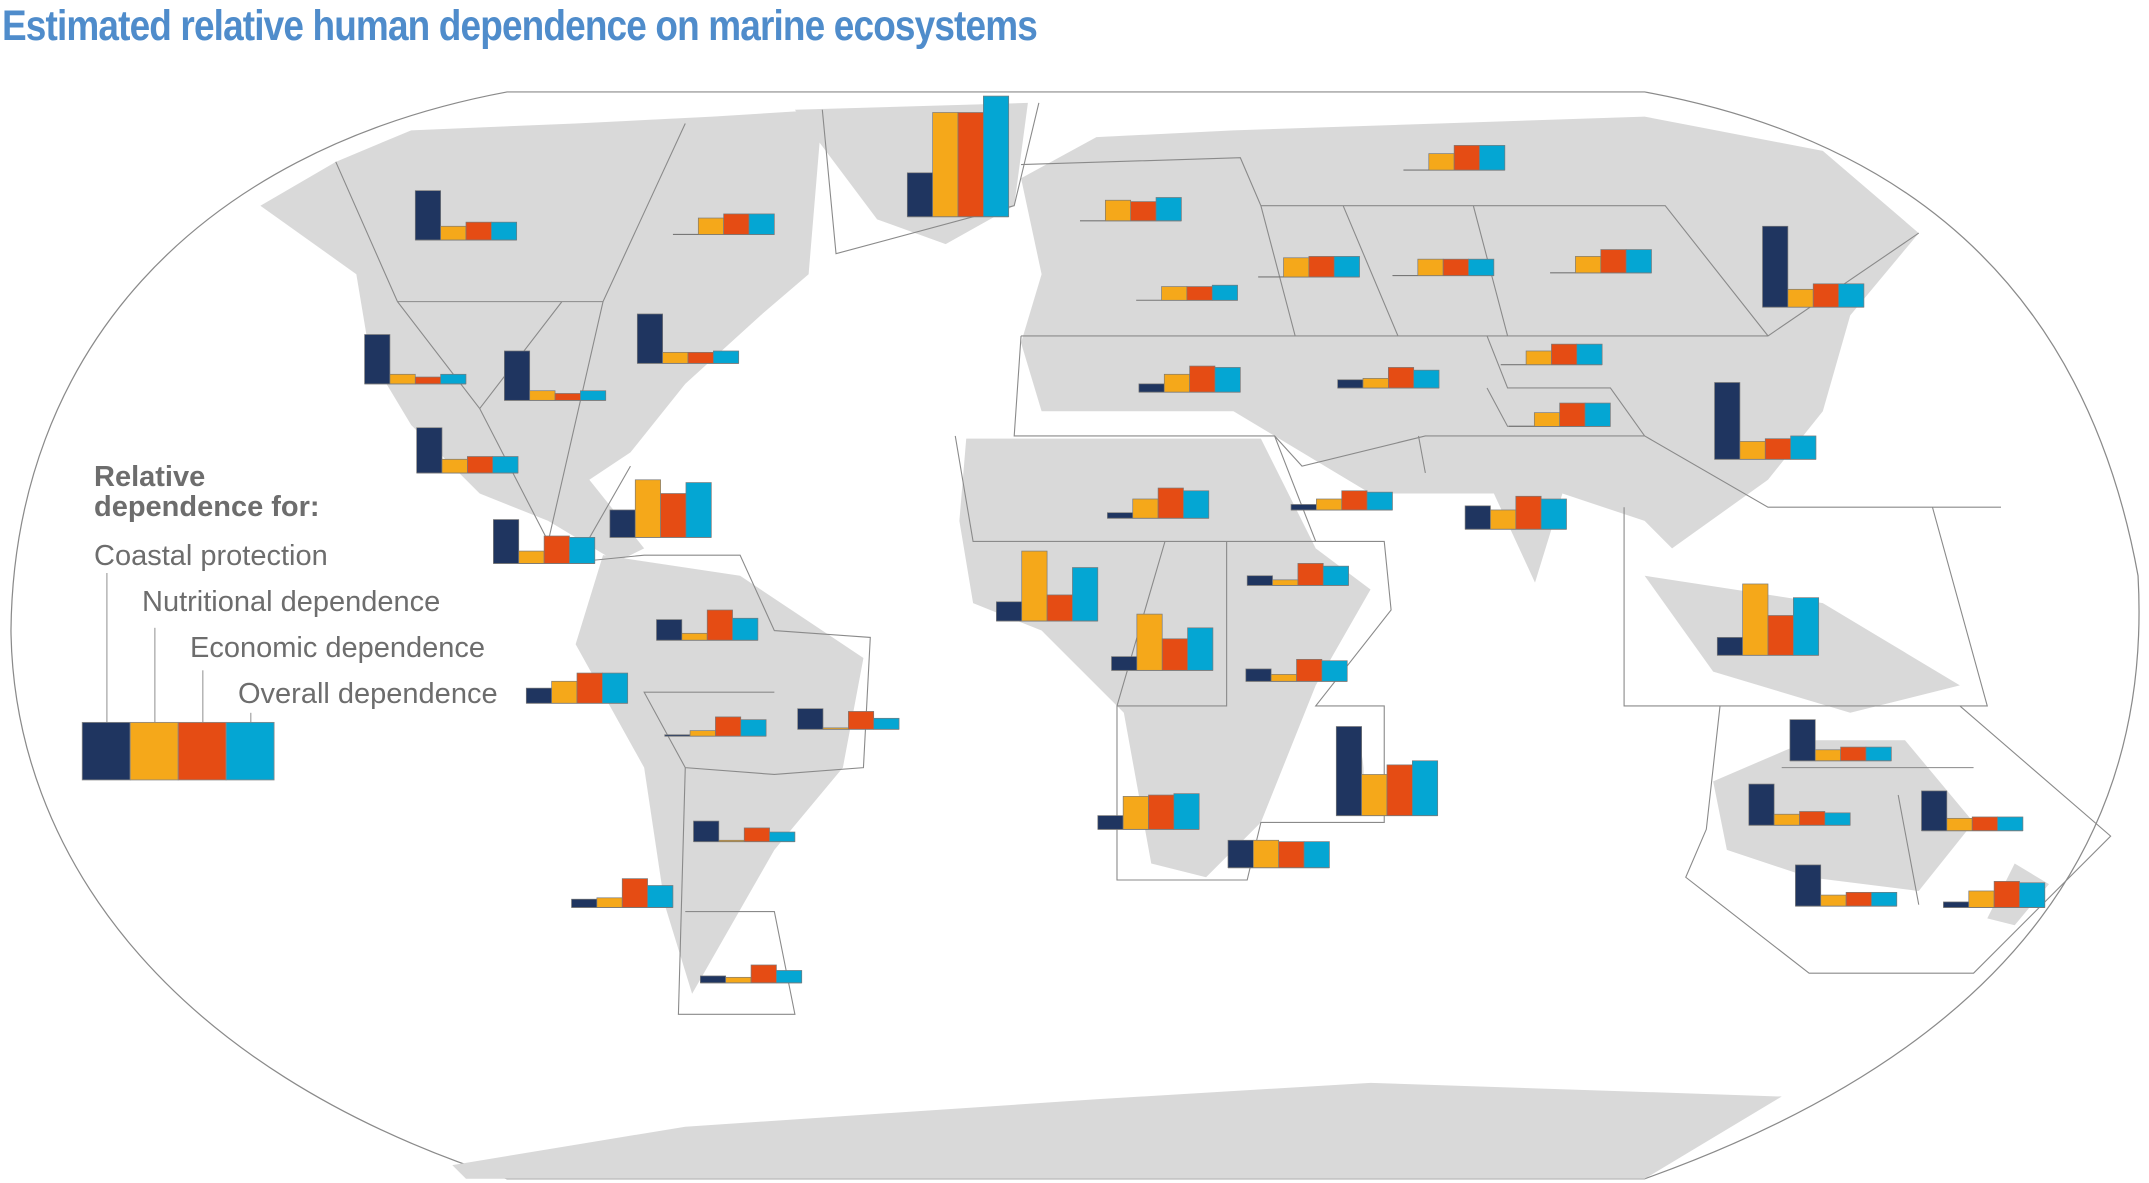 The height and width of the screenshot is (1183, 2149). Describe the element at coordinates (207, 492) in the screenshot. I see `legend-heading: Relative dependence for:` at that location.